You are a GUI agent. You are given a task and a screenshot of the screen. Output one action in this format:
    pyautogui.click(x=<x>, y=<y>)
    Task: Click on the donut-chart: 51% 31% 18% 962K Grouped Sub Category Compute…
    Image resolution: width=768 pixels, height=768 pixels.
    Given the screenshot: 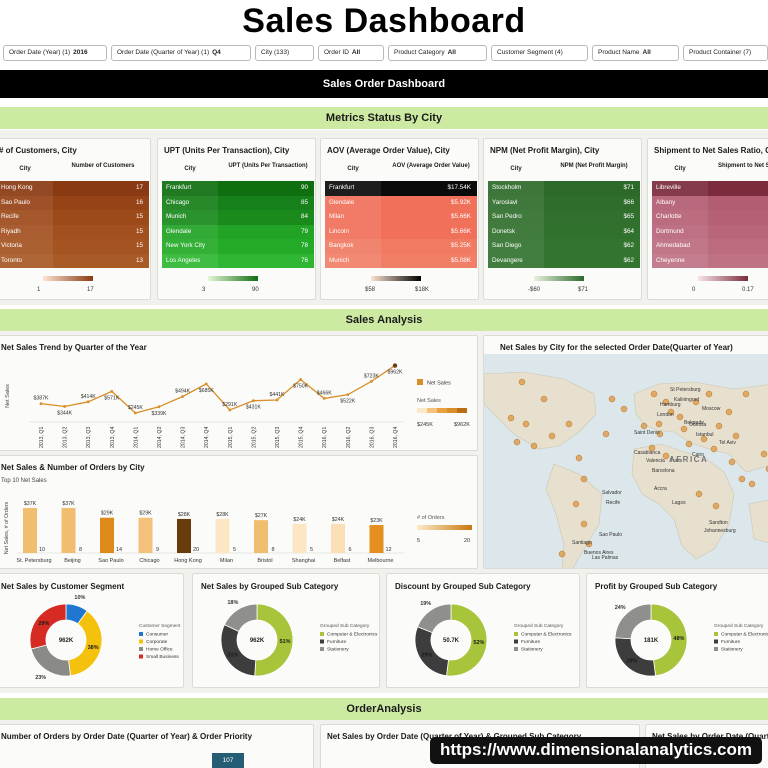 What is the action you would take?
    pyautogui.click(x=286, y=631)
    